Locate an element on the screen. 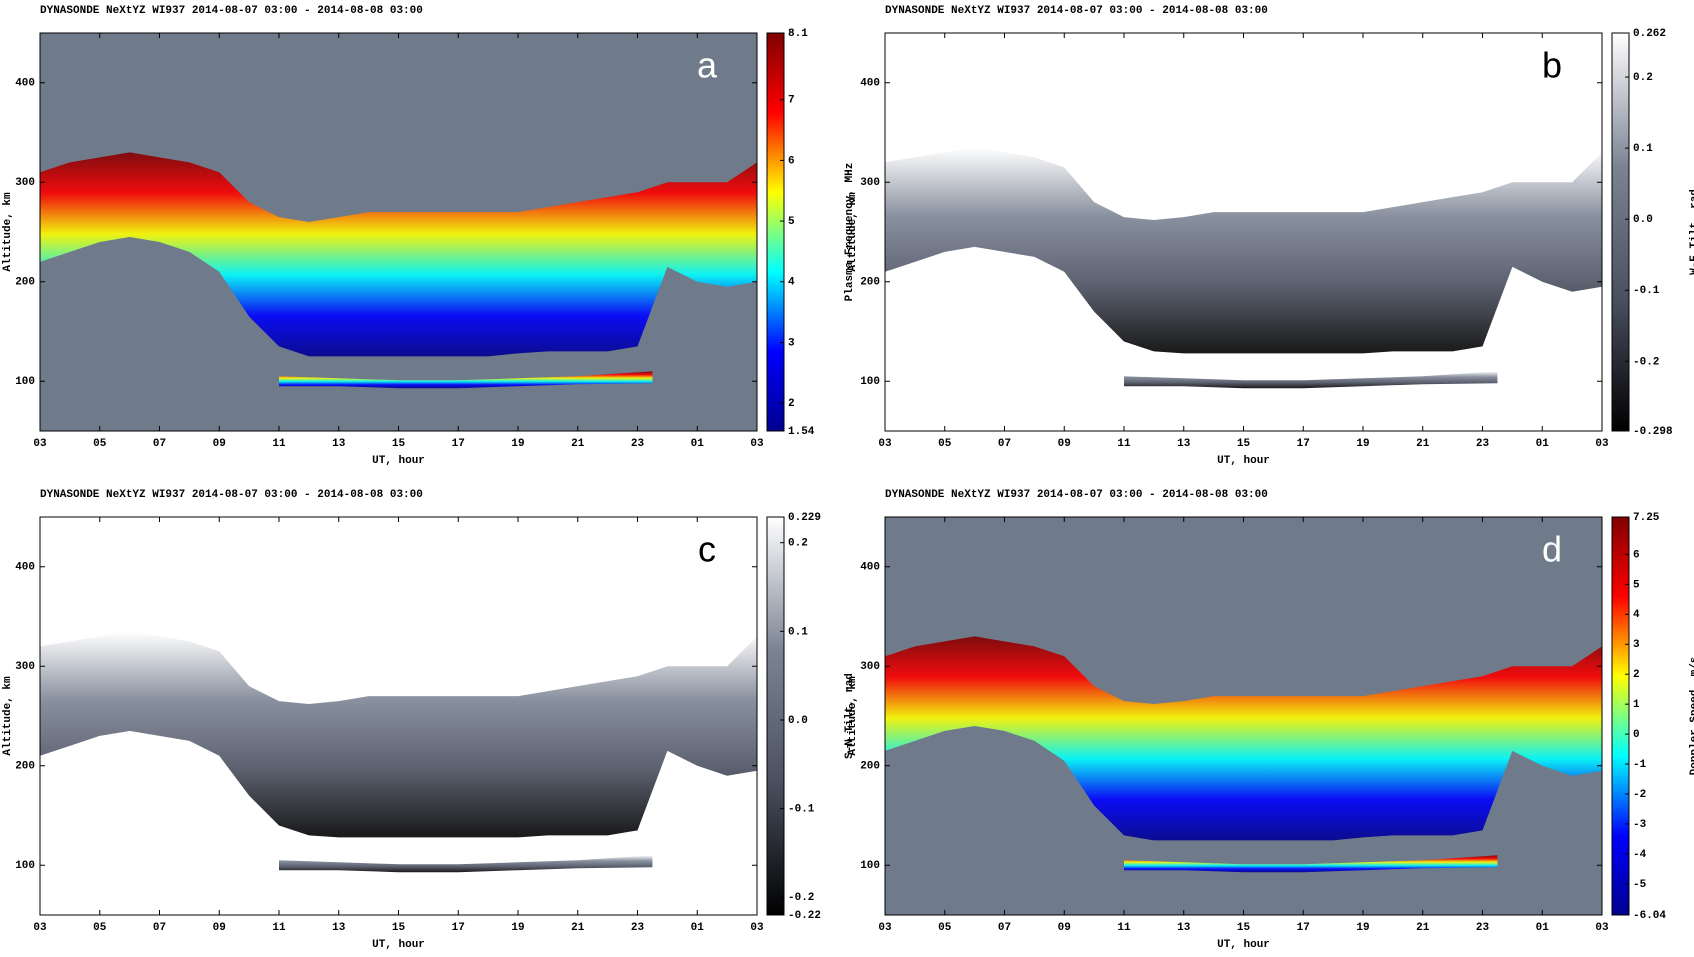 This screenshot has width=1694, height=957. colorbar-label: Doppler Speed, m/s is located at coordinates (1691, 716).